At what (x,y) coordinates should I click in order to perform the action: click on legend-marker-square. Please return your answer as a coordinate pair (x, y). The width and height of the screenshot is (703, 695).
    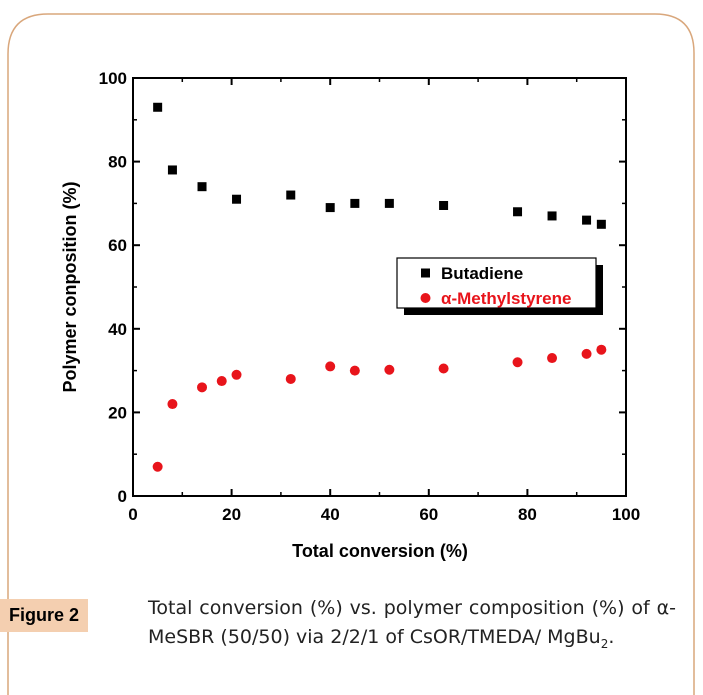
    Looking at the image, I should click on (425, 273).